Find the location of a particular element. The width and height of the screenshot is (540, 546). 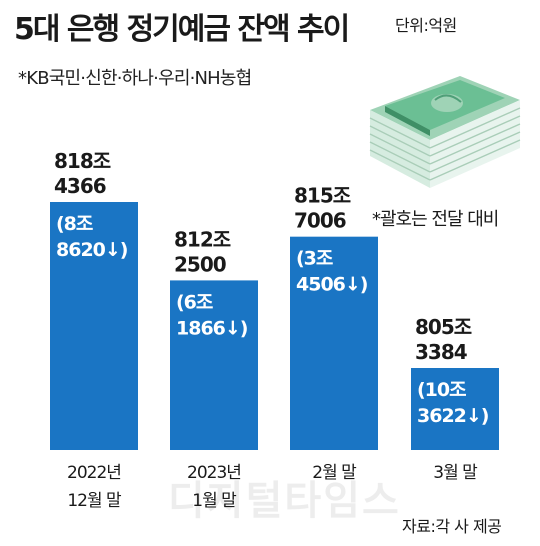

comparison-note: *괄호는 전달 대비 is located at coordinates (435, 219).